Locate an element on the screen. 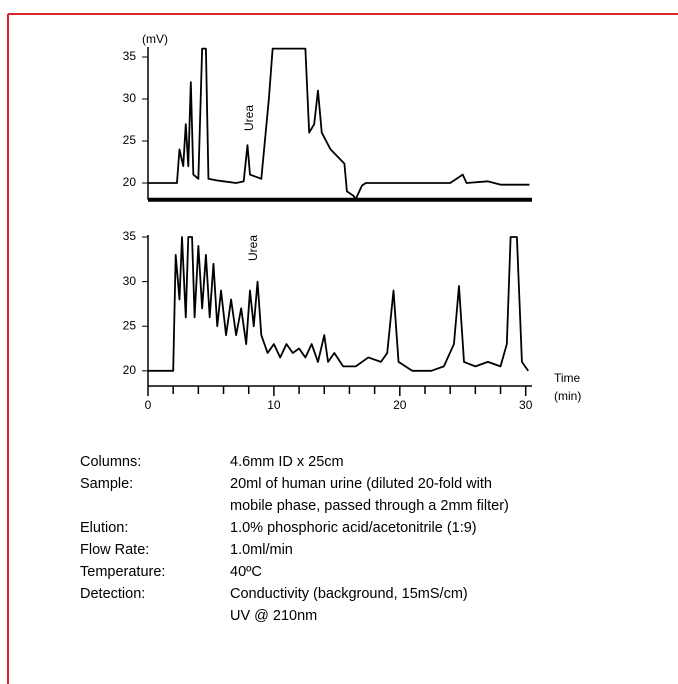  x-tick-label: 10 is located at coordinates (274, 405).